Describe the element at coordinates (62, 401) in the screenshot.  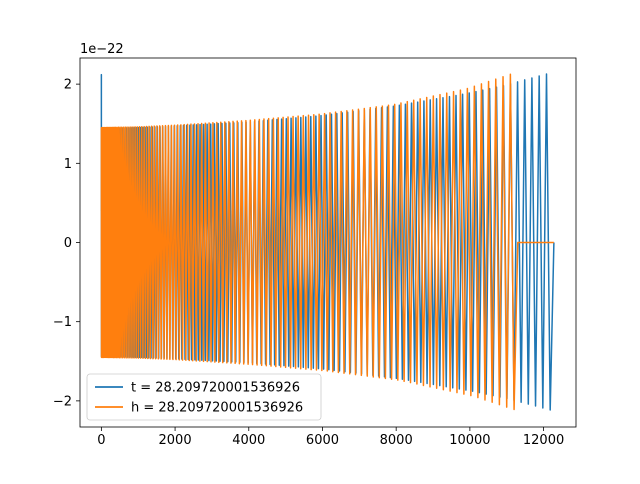
I see `y-tick-label: −2` at that location.